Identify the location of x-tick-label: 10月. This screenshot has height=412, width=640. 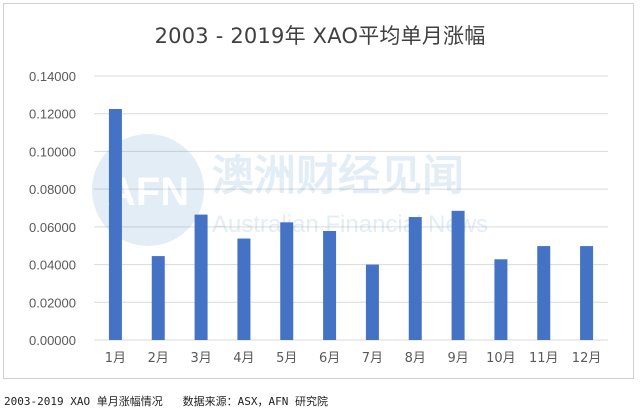
(501, 358).